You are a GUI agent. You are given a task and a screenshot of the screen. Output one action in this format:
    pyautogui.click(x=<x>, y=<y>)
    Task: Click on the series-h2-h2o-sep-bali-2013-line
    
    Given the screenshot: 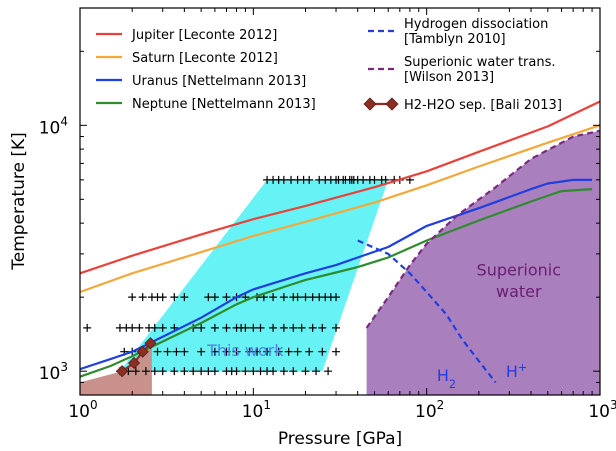 What is the action you would take?
    pyautogui.click(x=136, y=357)
    